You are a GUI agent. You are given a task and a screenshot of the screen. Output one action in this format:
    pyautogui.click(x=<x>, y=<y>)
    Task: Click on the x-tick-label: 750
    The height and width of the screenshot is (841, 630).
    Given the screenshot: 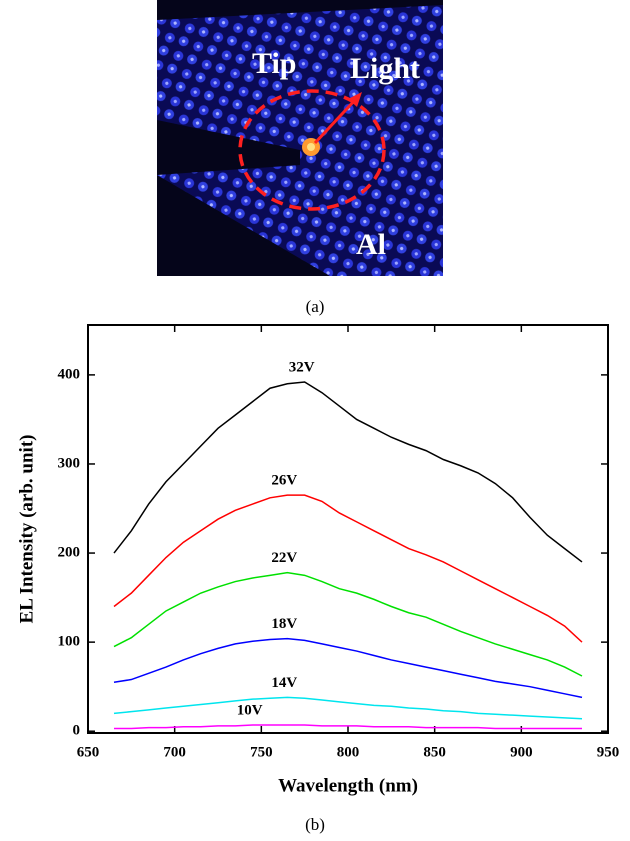 What is the action you would take?
    pyautogui.click(x=261, y=752)
    